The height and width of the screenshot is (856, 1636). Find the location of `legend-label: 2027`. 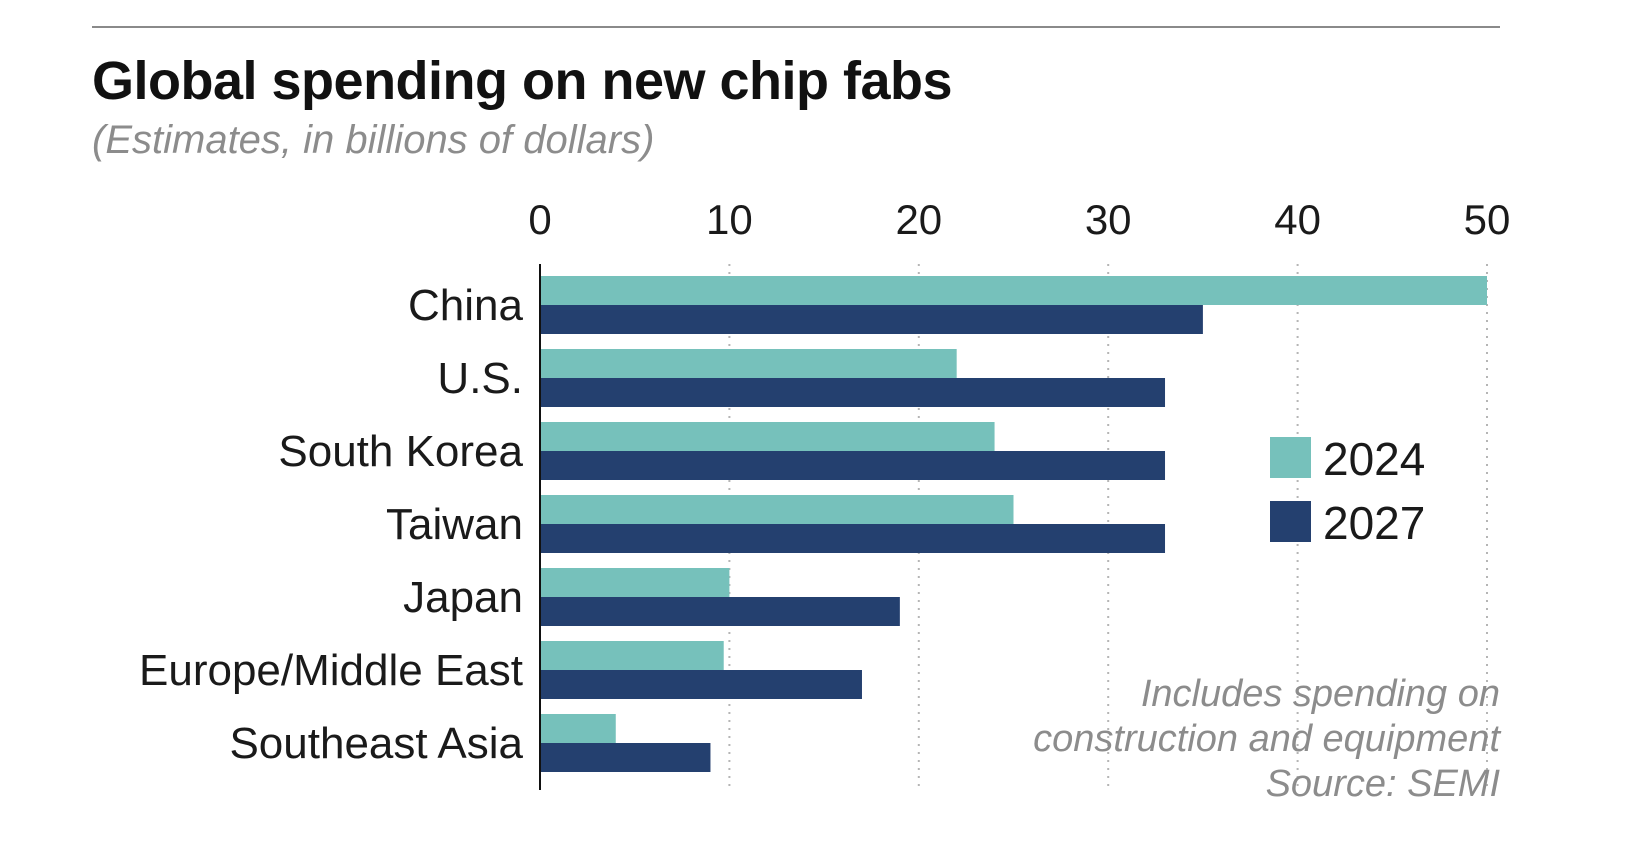

legend-label: 2027 is located at coordinates (1374, 523).